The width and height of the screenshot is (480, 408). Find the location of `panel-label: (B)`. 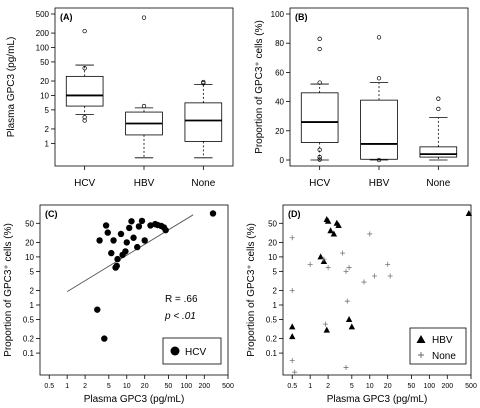

panel-label: (B) is located at coordinates (301, 17).